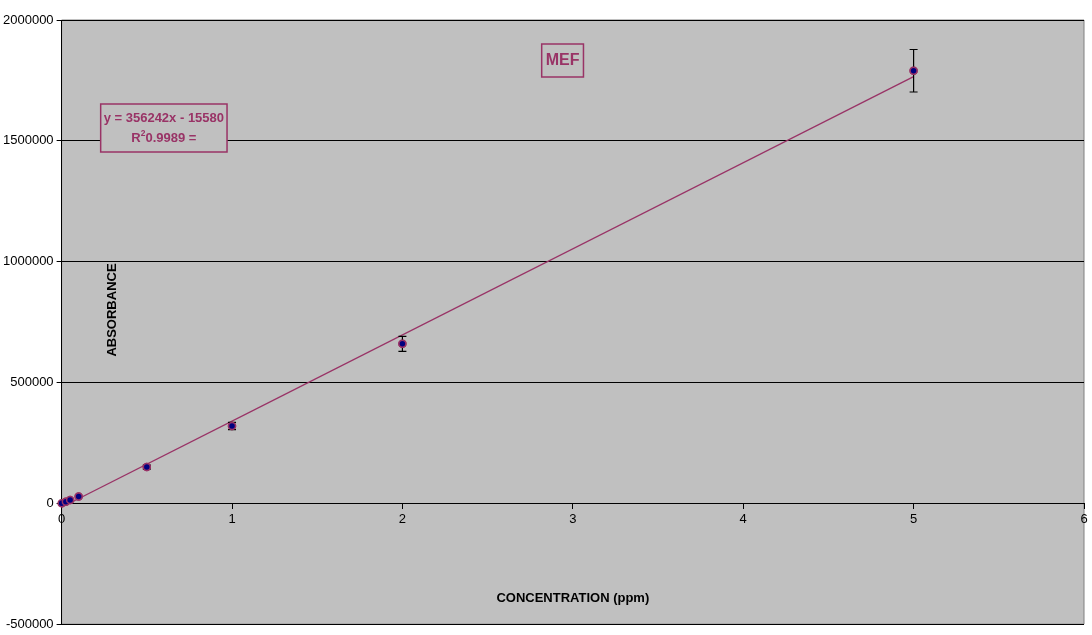 Image resolution: width=1092 pixels, height=635 pixels. Describe the element at coordinates (164, 117) in the screenshot. I see `annotation: y = 356242x - 15580` at that location.